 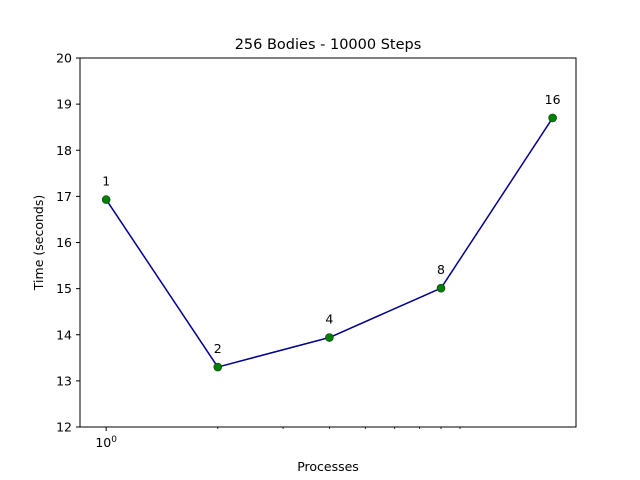 What do you see at coordinates (218, 348) in the screenshot?
I see `point-label: 2` at bounding box center [218, 348].